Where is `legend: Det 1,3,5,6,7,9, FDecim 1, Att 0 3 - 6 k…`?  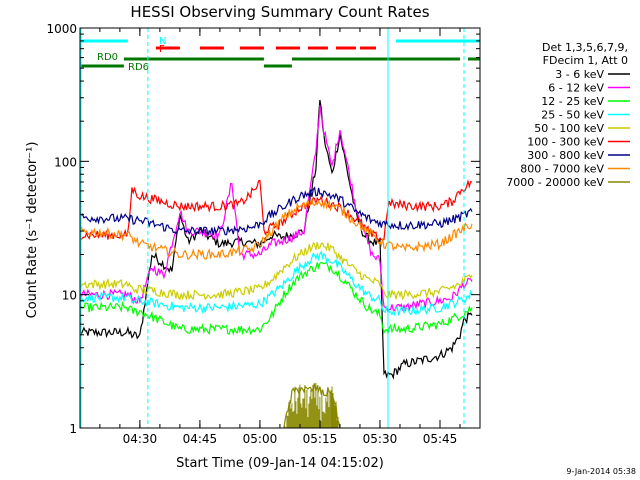 legend: Det 1,3,5,6,7,9, FDecim 1, Att 0 3 - 6 k… is located at coordinates (568, 115).